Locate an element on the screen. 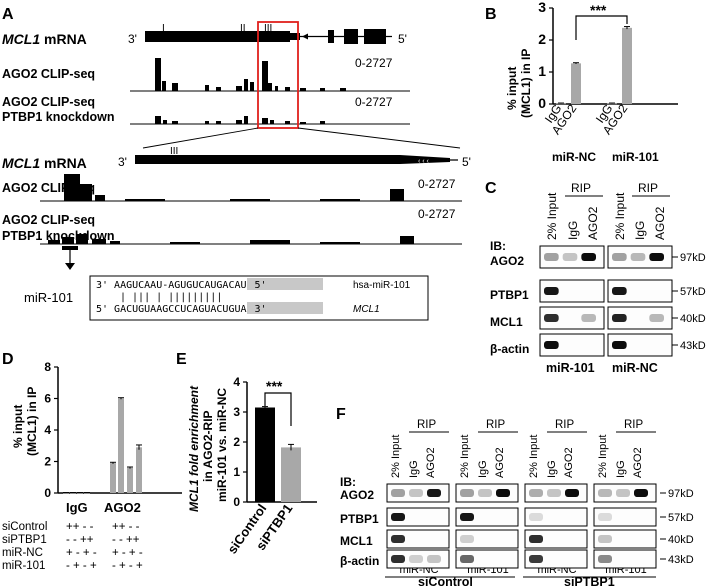 The image size is (708, 586). zoom-line-right is located at coordinates (379, 138).